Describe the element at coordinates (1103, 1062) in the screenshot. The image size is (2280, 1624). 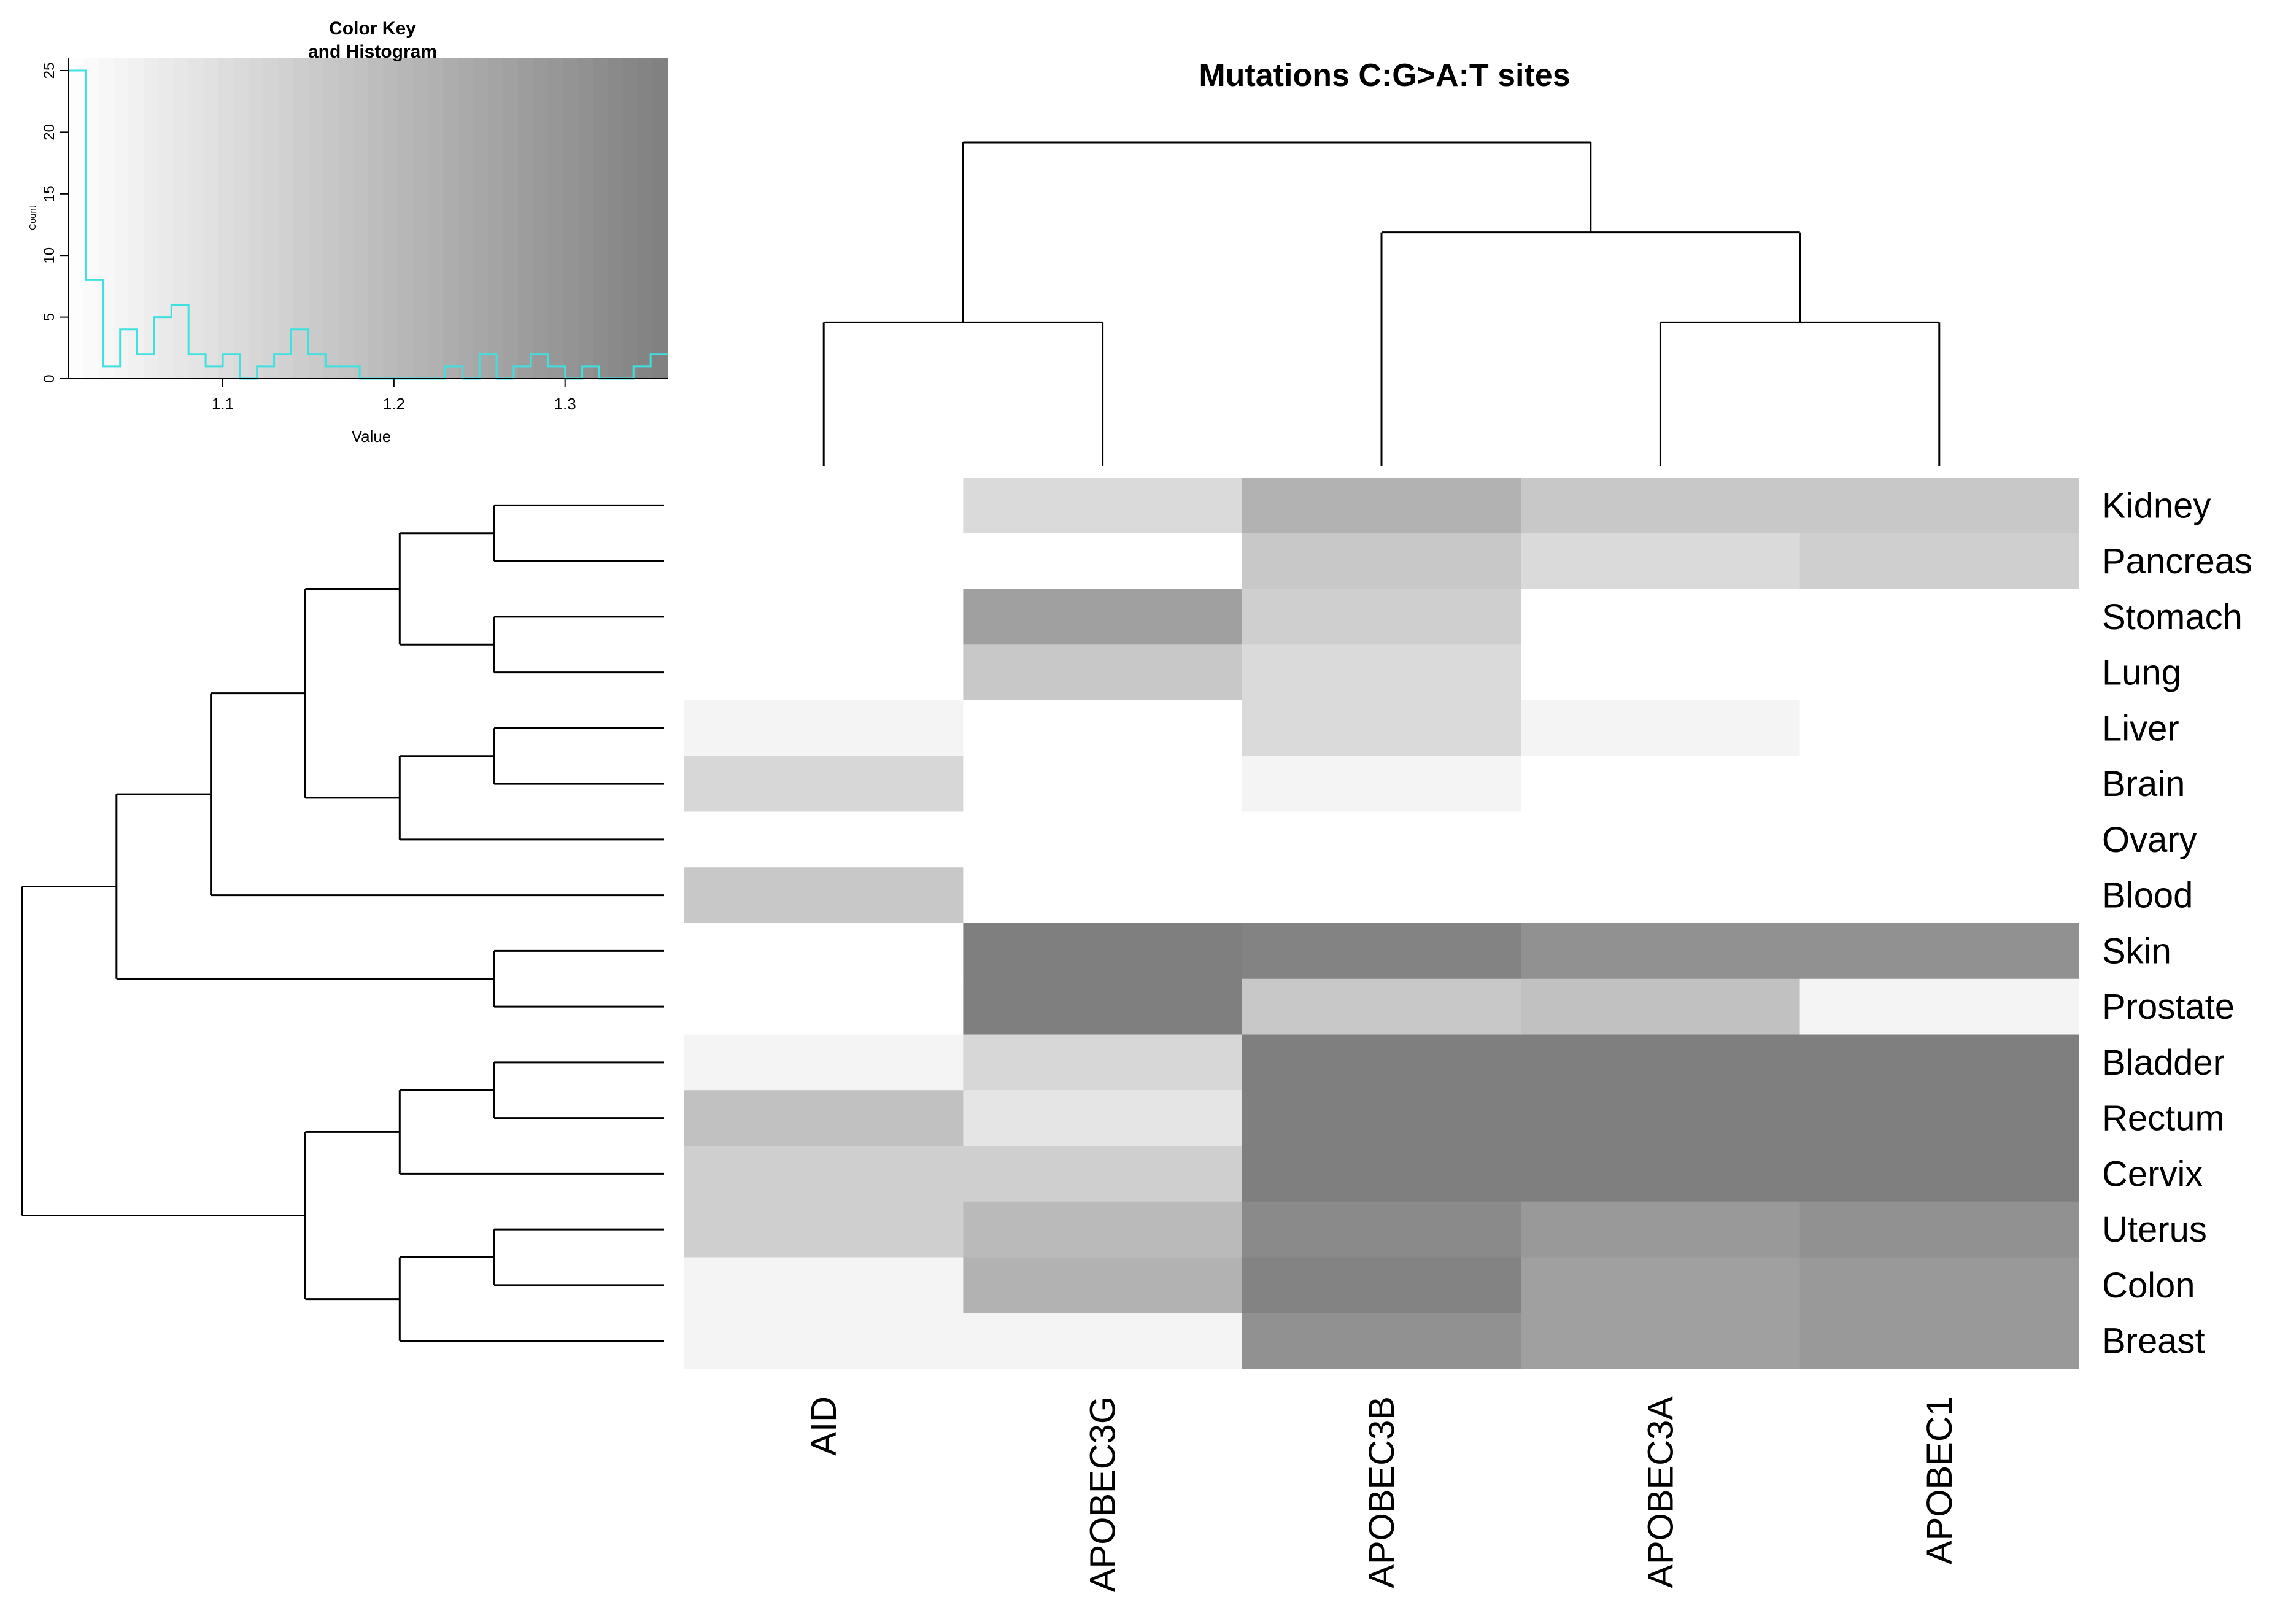
I see `heatmap-cell-bladder-apobec3g` at that location.